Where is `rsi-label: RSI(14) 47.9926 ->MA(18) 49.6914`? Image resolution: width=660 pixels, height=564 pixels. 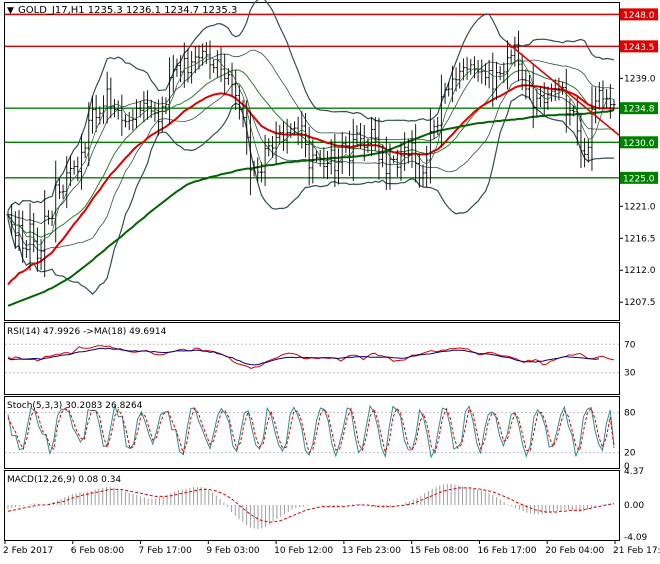 rsi-label: RSI(14) 47.9926 ->MA(18) 49.6914 is located at coordinates (87, 332).